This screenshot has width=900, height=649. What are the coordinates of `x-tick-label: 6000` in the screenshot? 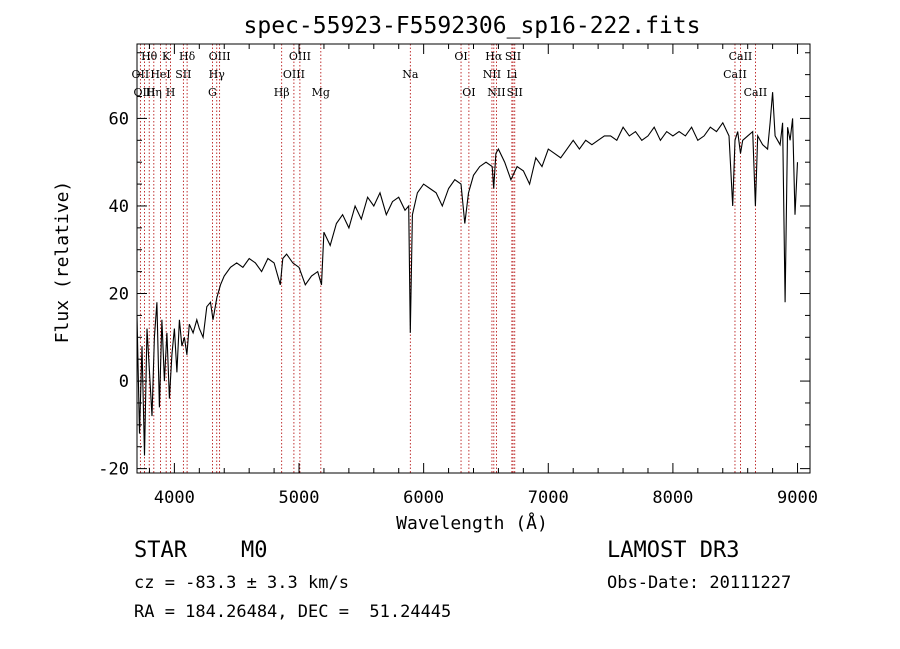 It's located at (423, 498).